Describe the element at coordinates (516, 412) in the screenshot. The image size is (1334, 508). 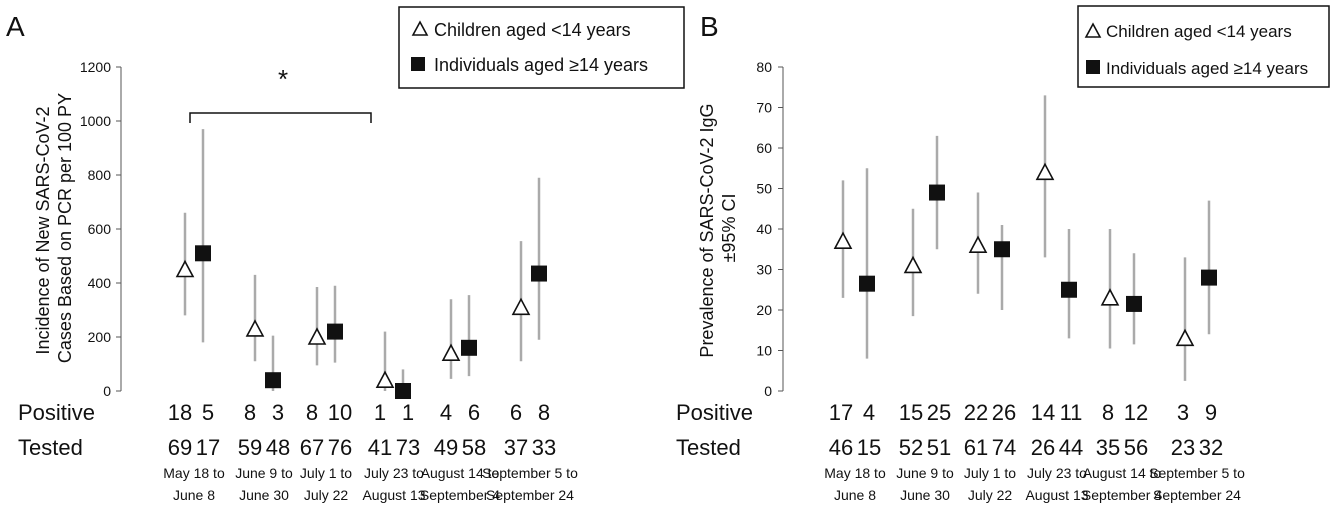
I see `children-positive-count: 6` at that location.